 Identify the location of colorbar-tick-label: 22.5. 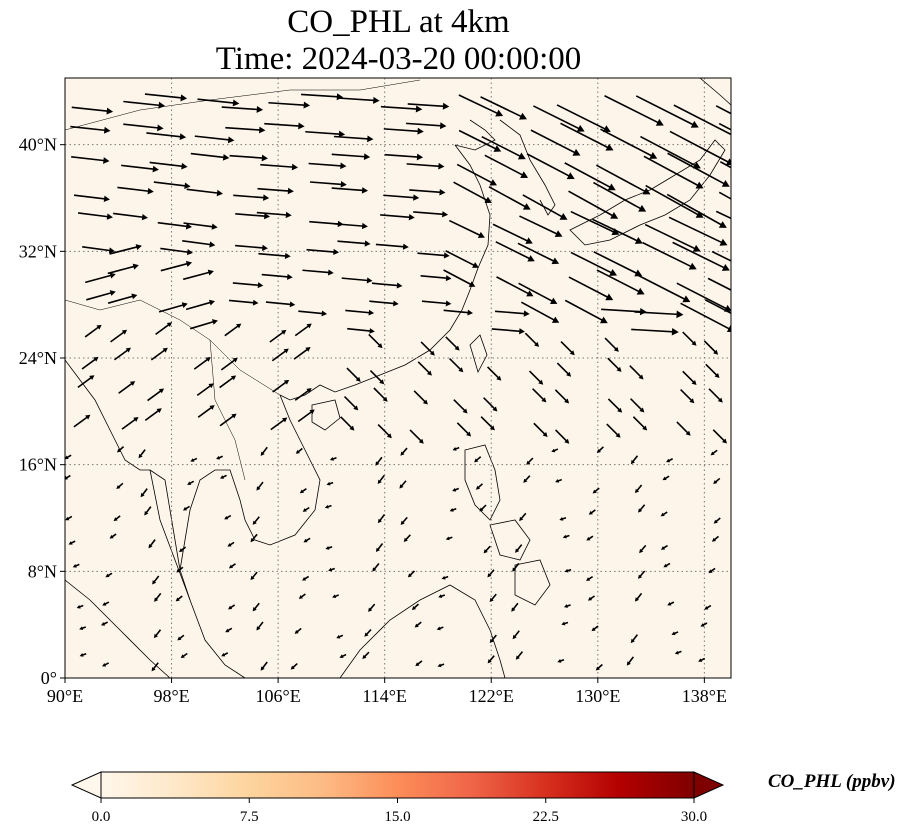
(546, 817).